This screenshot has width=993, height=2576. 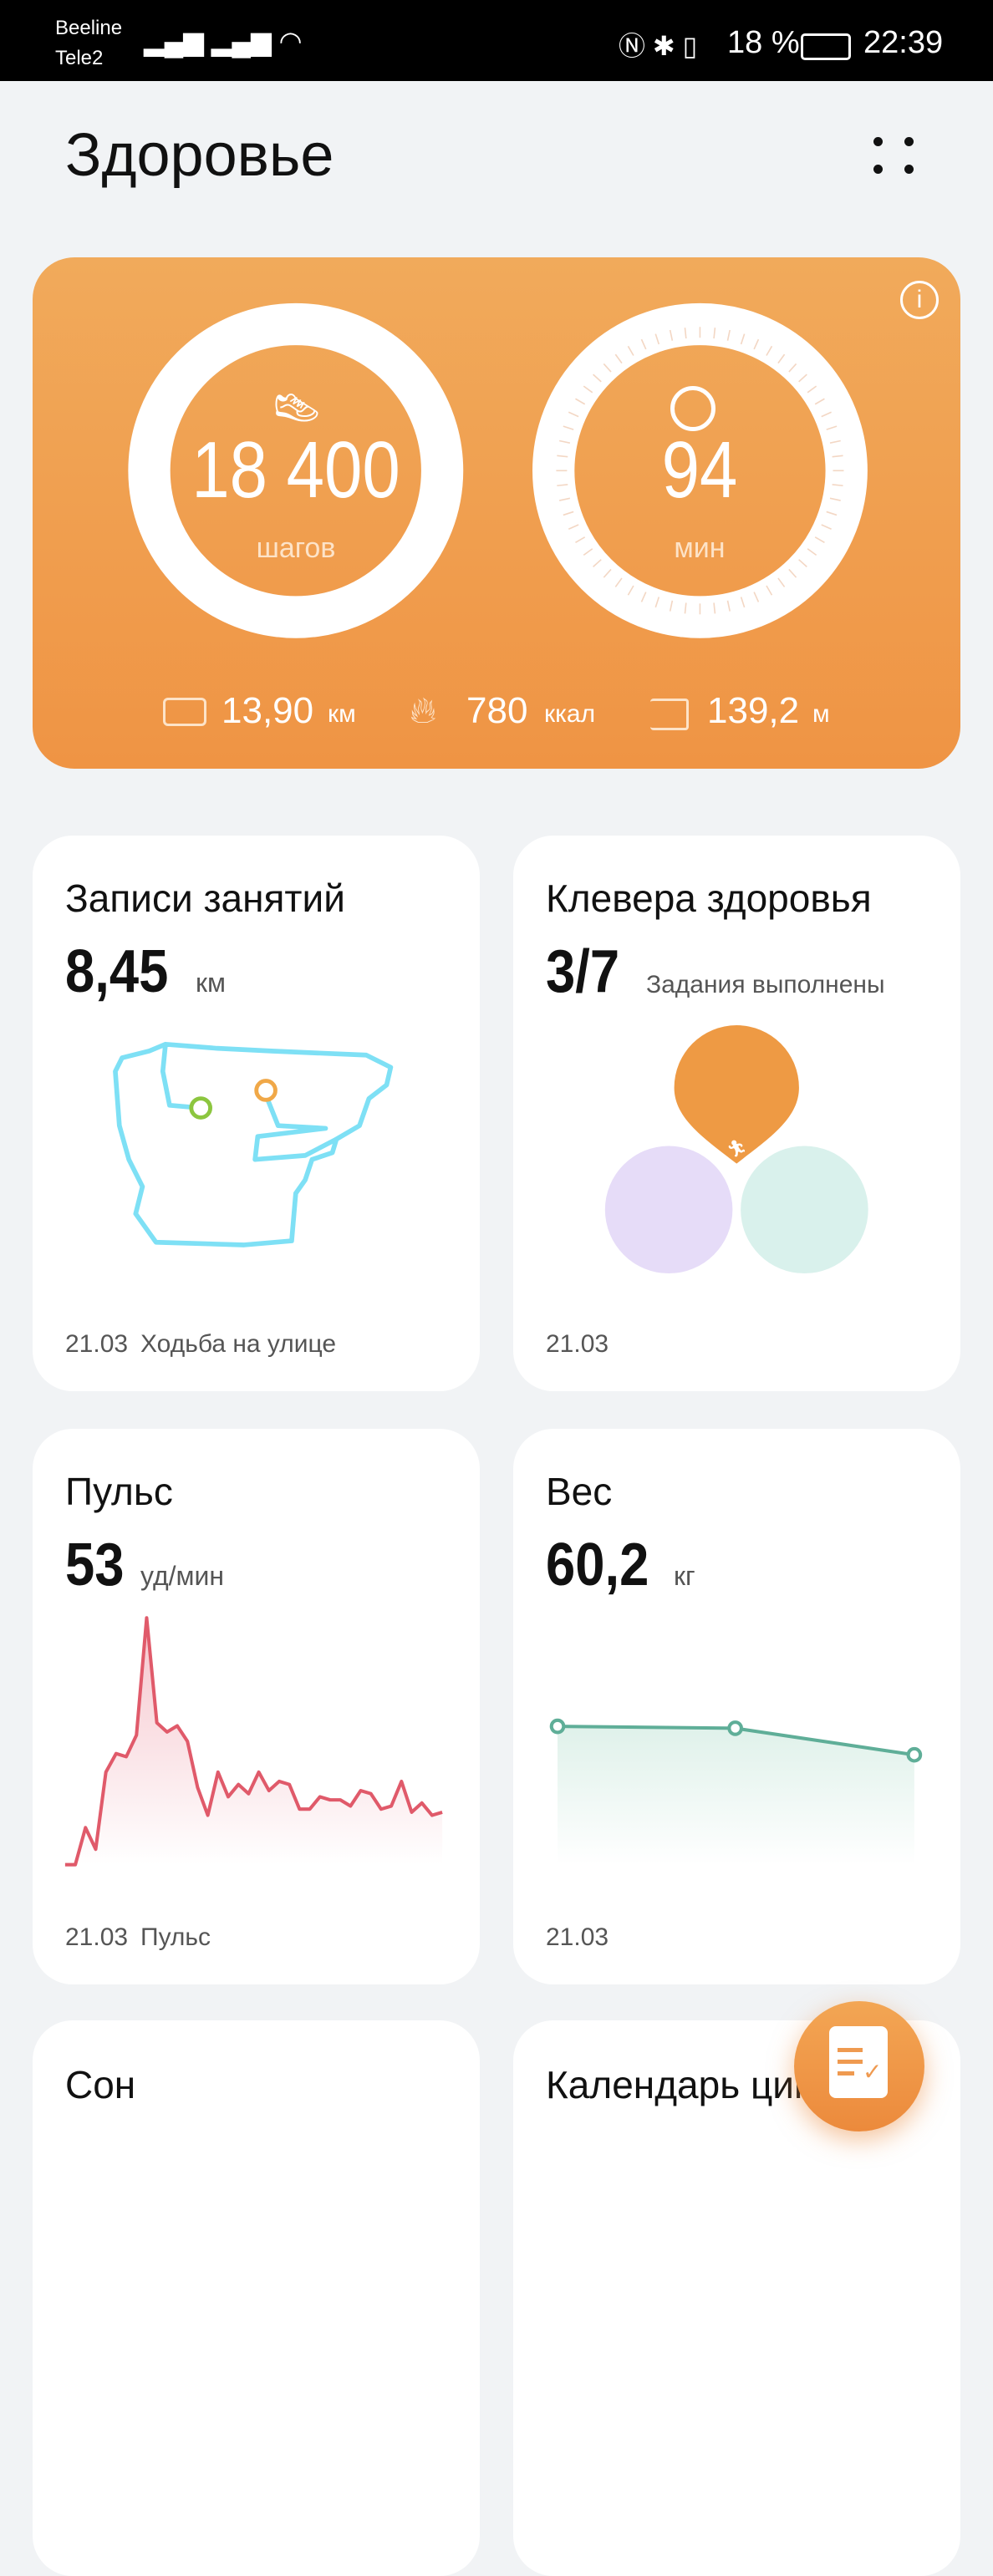 What do you see at coordinates (583, 972) in the screenshot?
I see `card-value: 3/7` at bounding box center [583, 972].